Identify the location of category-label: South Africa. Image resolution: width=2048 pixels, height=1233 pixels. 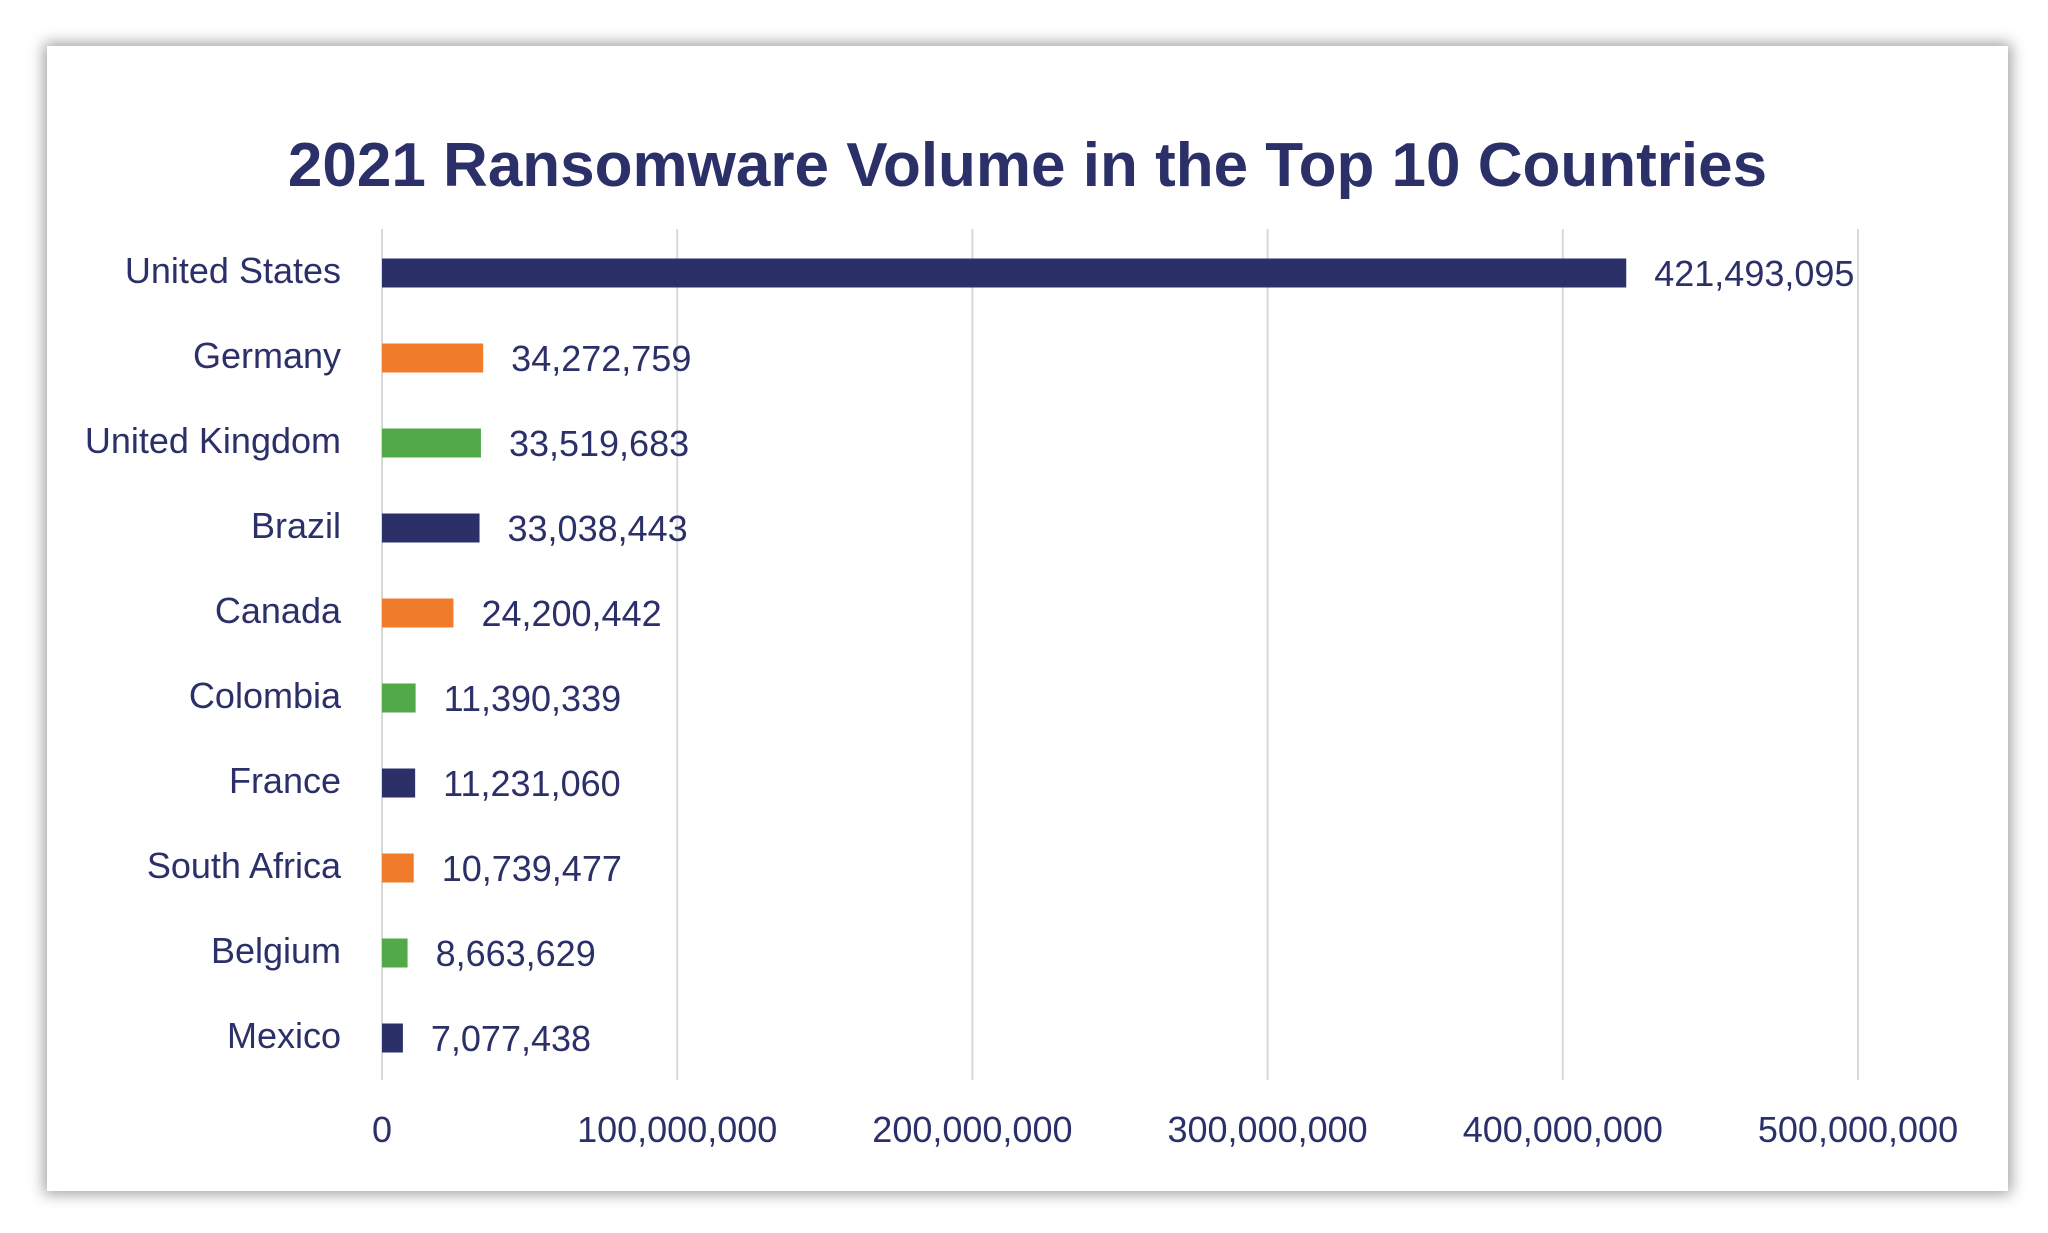
(244, 865).